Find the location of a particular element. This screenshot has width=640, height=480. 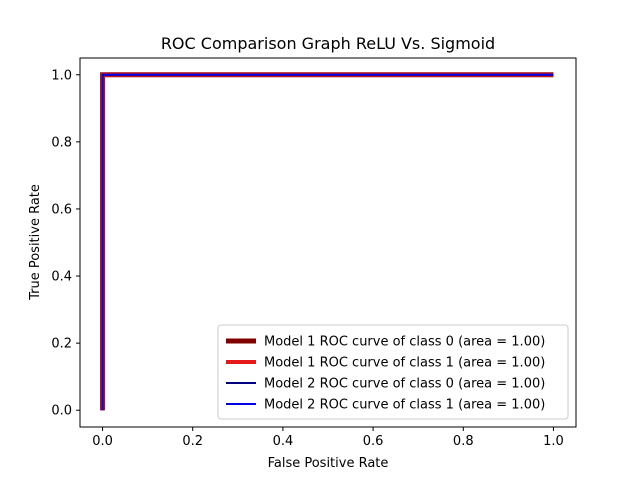

x-tick-label: 0.6 is located at coordinates (373, 441).